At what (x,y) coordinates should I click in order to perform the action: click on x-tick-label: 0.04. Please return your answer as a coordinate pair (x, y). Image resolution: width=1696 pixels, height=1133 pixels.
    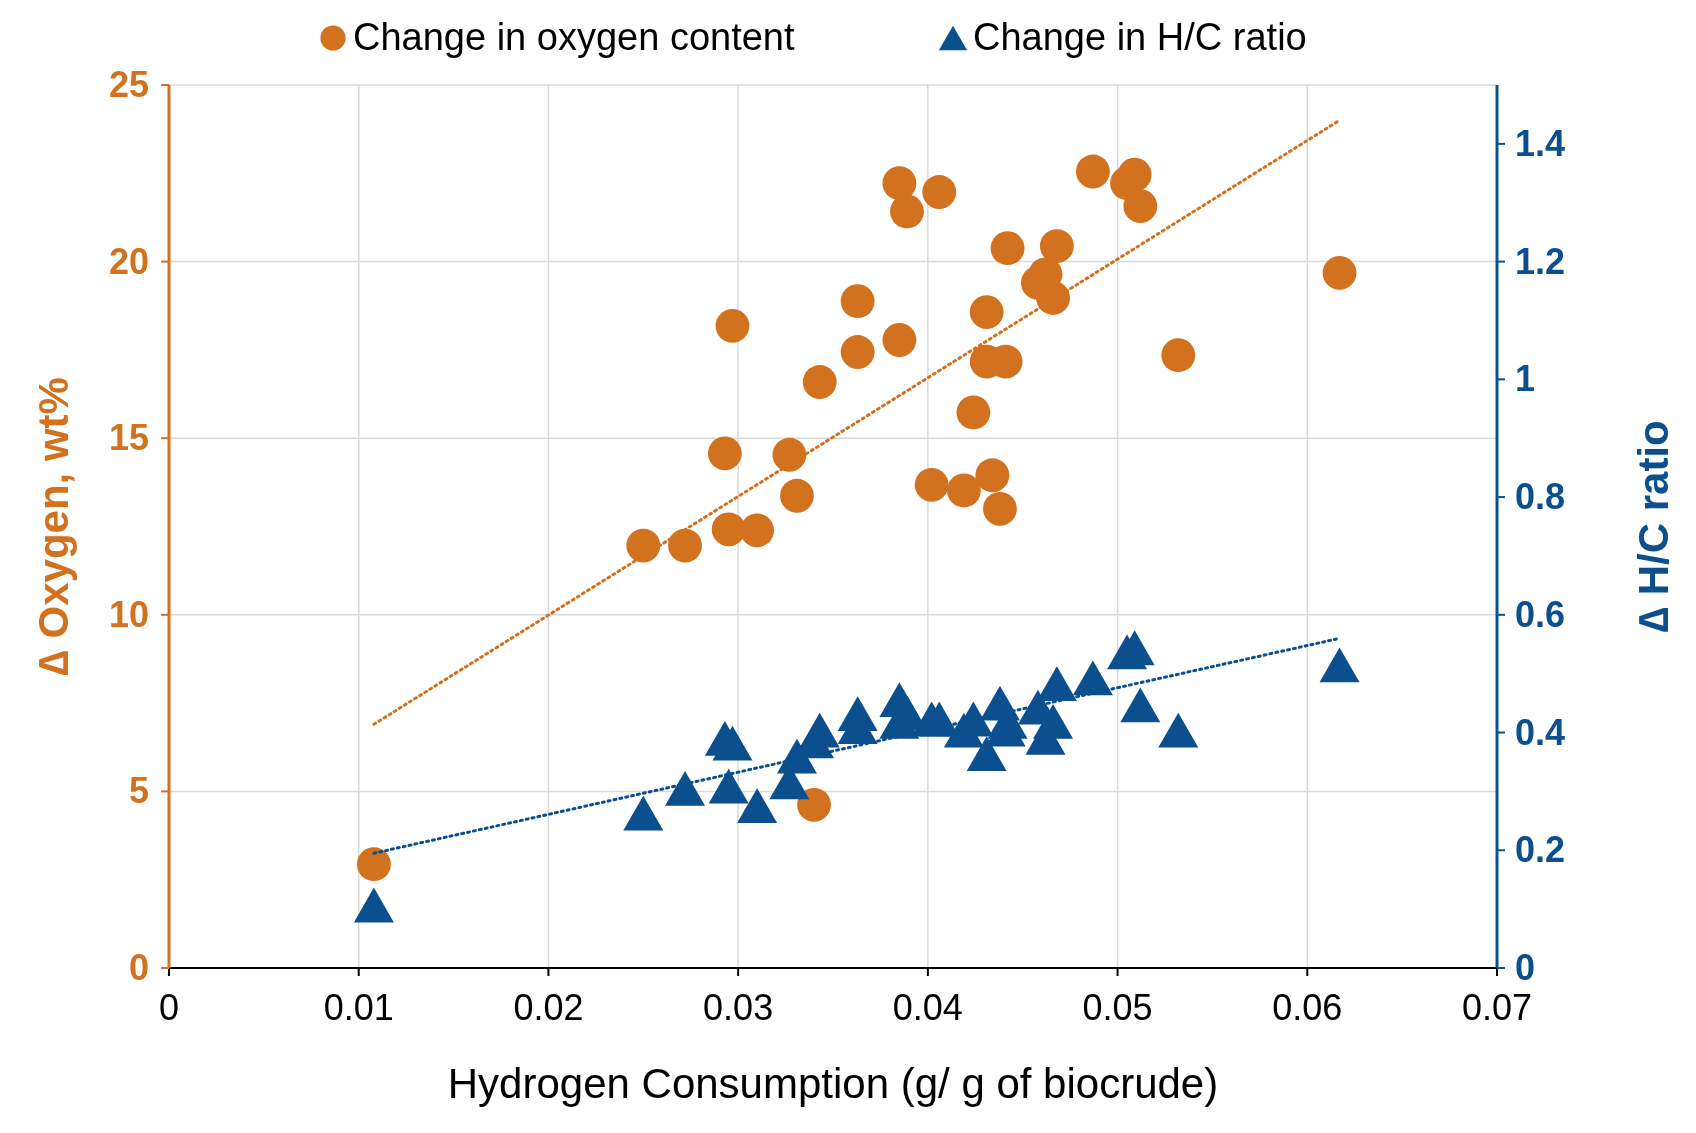
    Looking at the image, I should click on (927, 1007).